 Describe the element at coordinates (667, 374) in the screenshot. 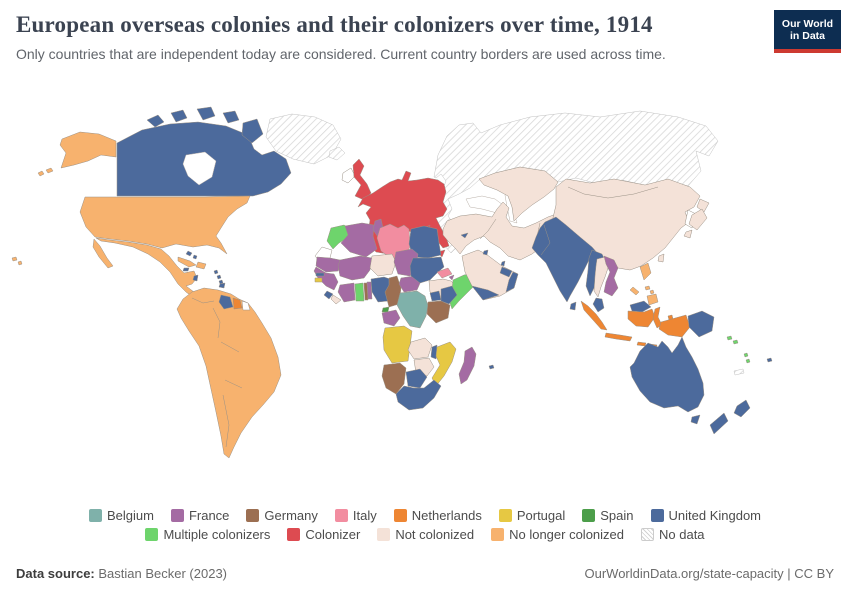

I see `region-australia` at that location.